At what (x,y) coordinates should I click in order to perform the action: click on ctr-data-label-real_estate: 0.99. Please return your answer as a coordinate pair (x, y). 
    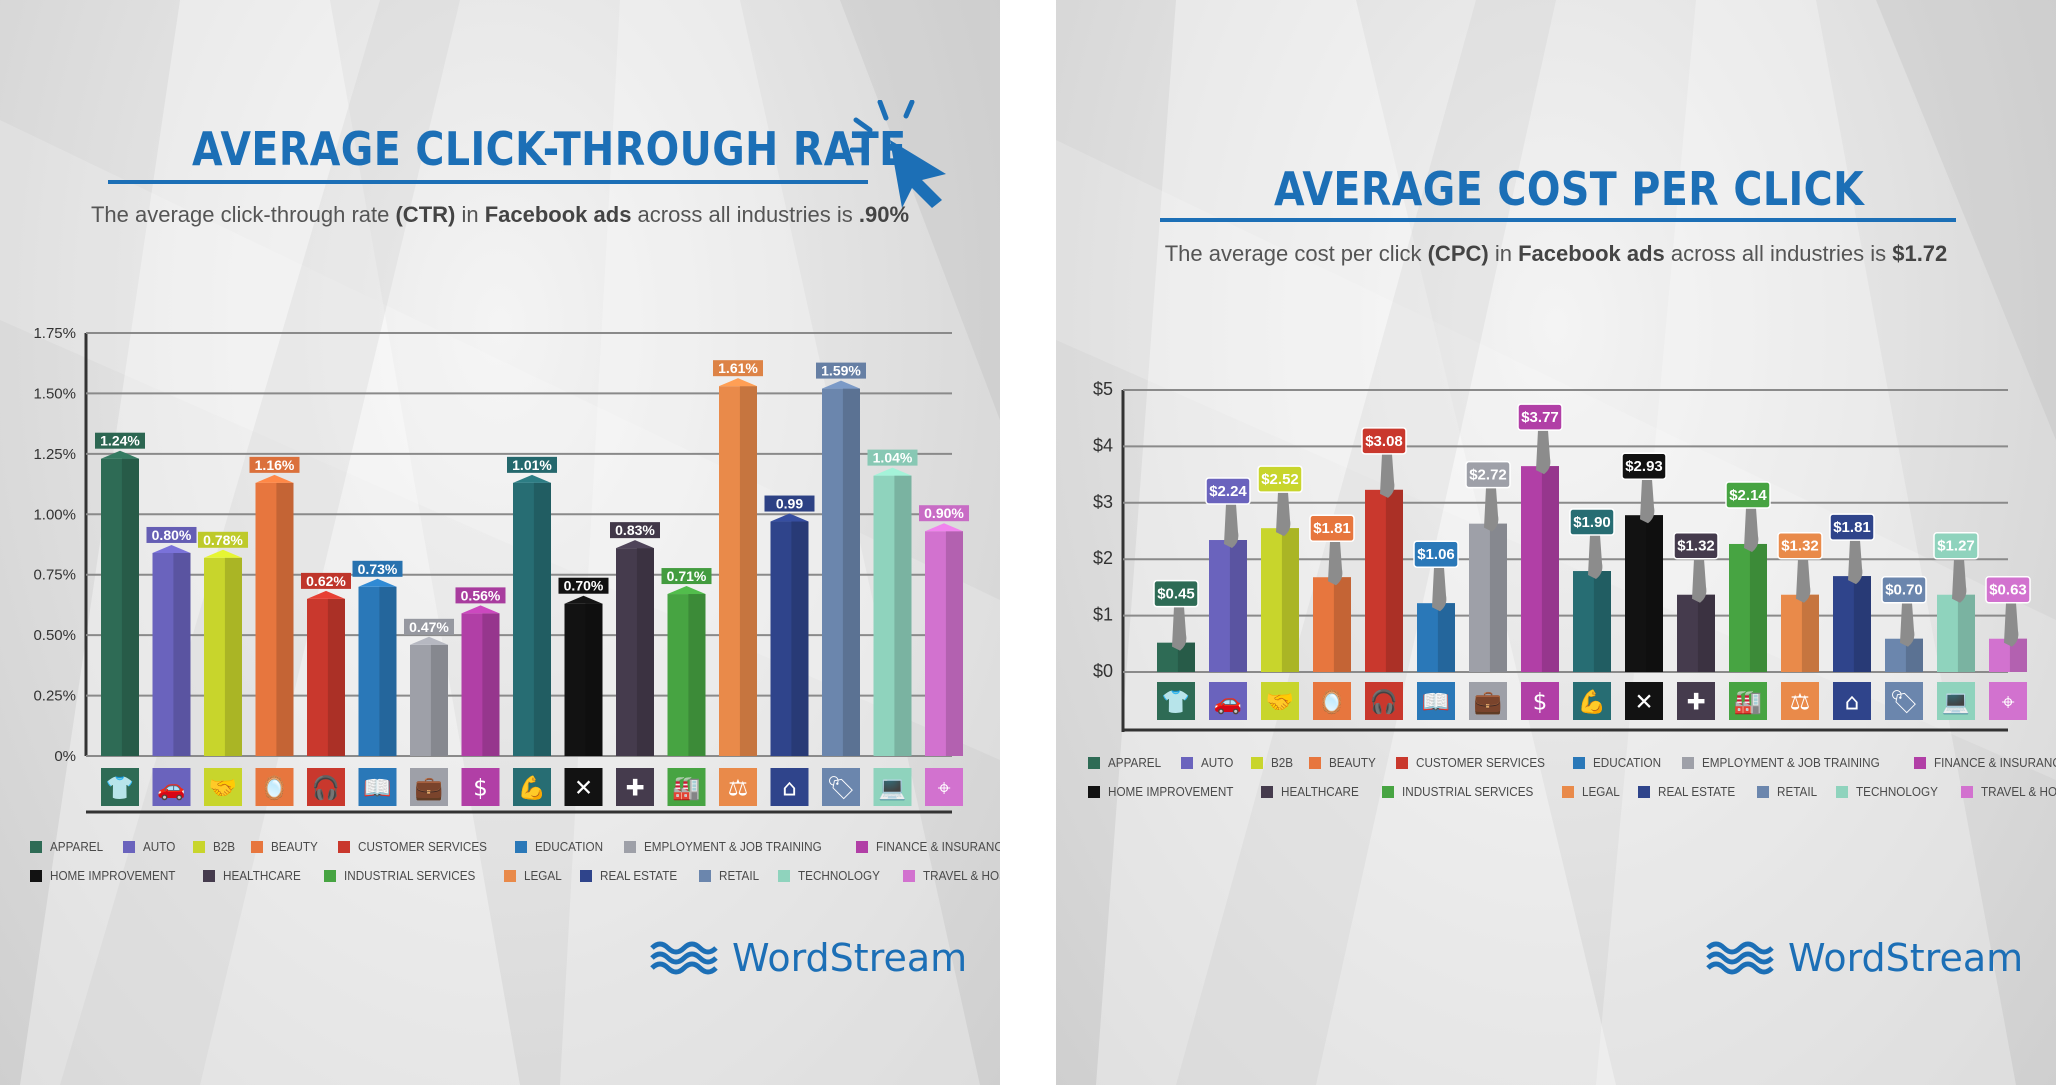
    Looking at the image, I should click on (789, 504).